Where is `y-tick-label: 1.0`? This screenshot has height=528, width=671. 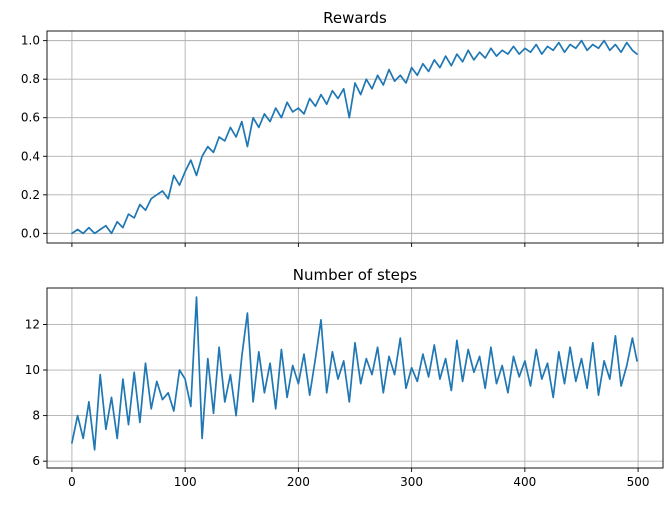 y-tick-label: 1.0 is located at coordinates (30, 41).